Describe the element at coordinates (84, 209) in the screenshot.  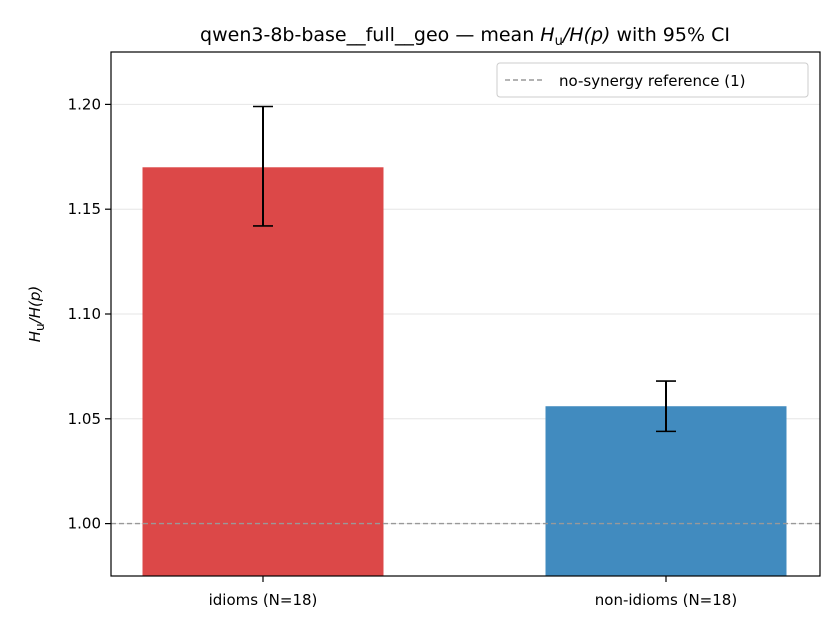
I see `y-tick-label: 1.15` at that location.